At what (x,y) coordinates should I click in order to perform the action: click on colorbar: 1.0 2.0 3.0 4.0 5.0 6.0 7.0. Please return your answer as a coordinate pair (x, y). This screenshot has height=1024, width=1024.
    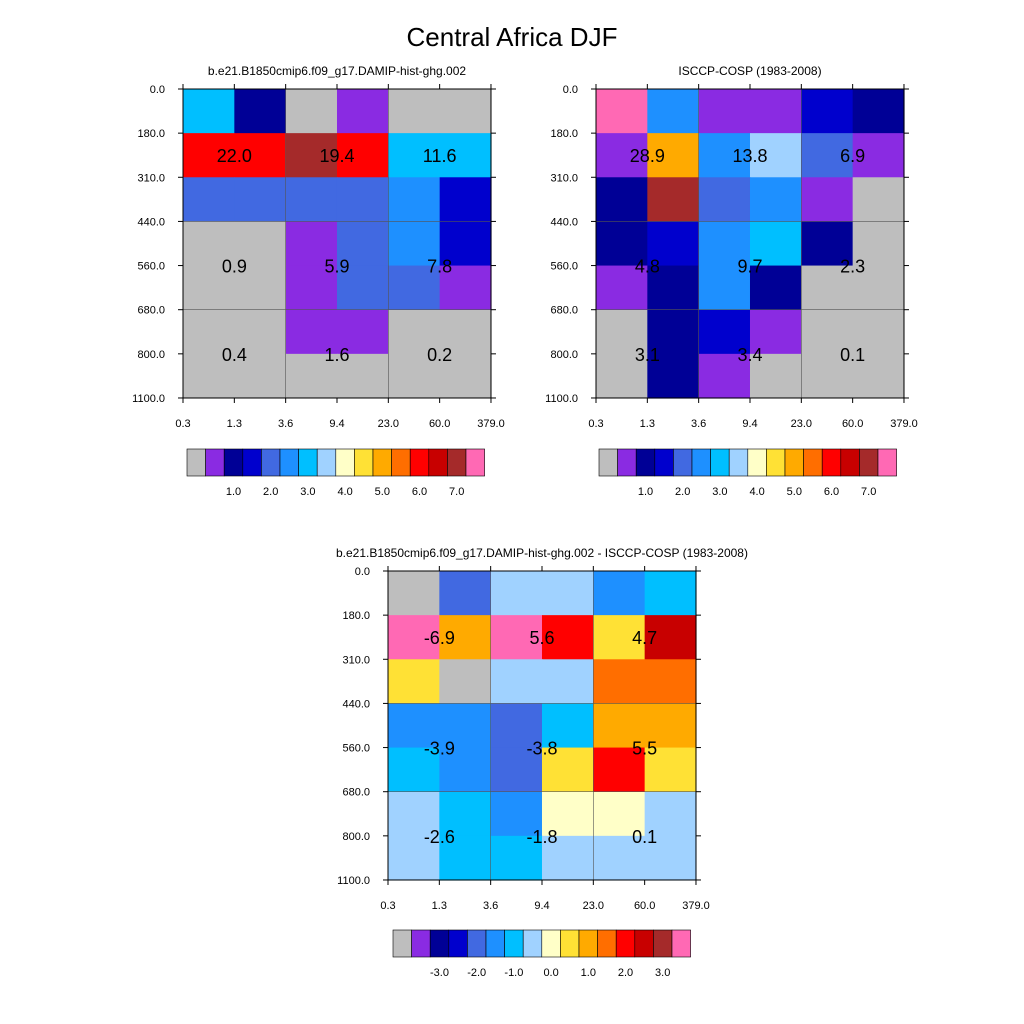
    Looking at the image, I should click on (335, 473).